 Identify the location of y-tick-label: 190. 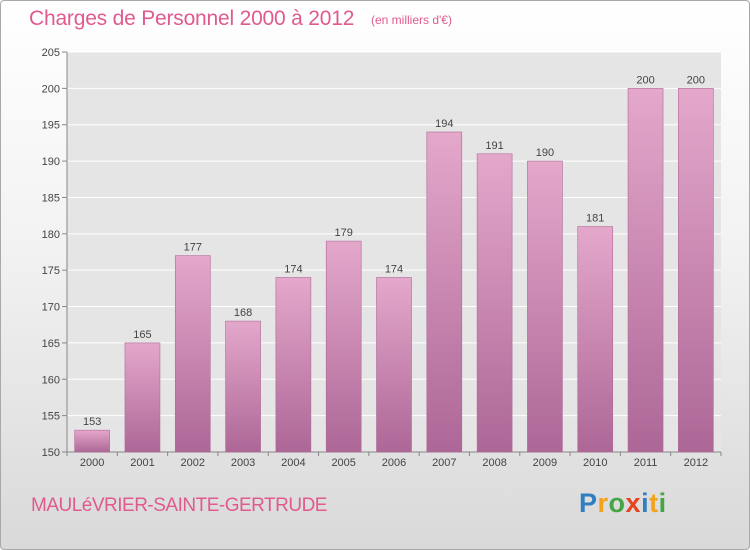
(51, 162).